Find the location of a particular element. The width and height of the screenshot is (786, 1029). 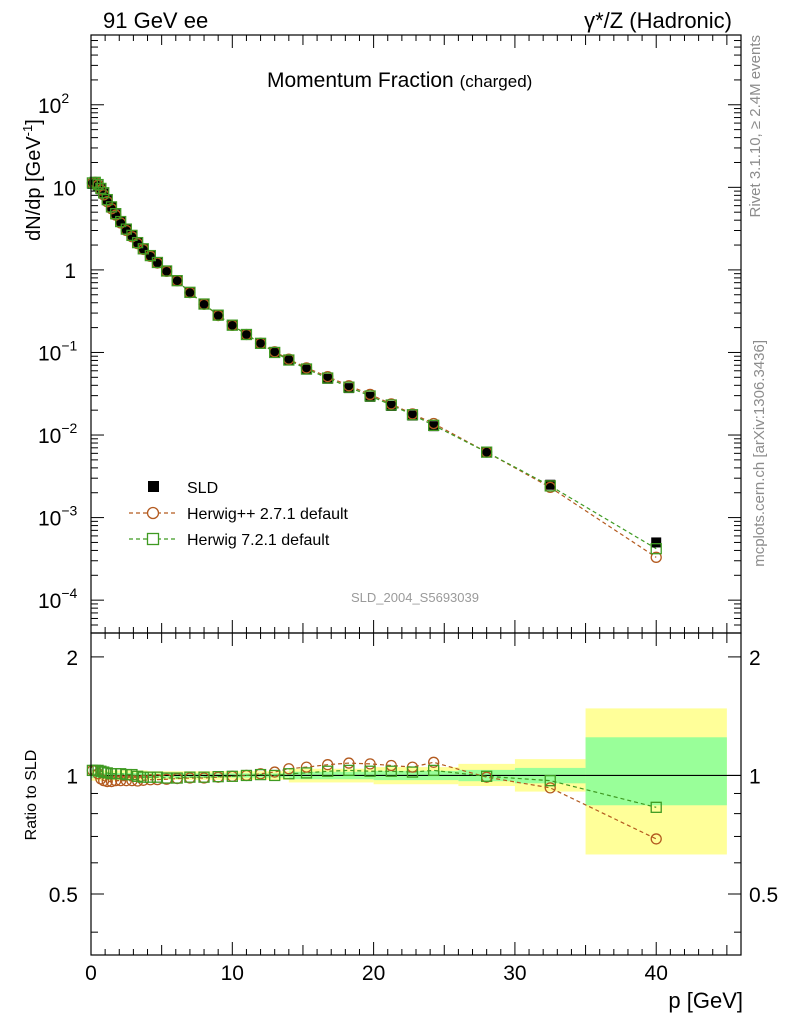

ratio-ylabel: Ratio to SLD is located at coordinates (31, 795).